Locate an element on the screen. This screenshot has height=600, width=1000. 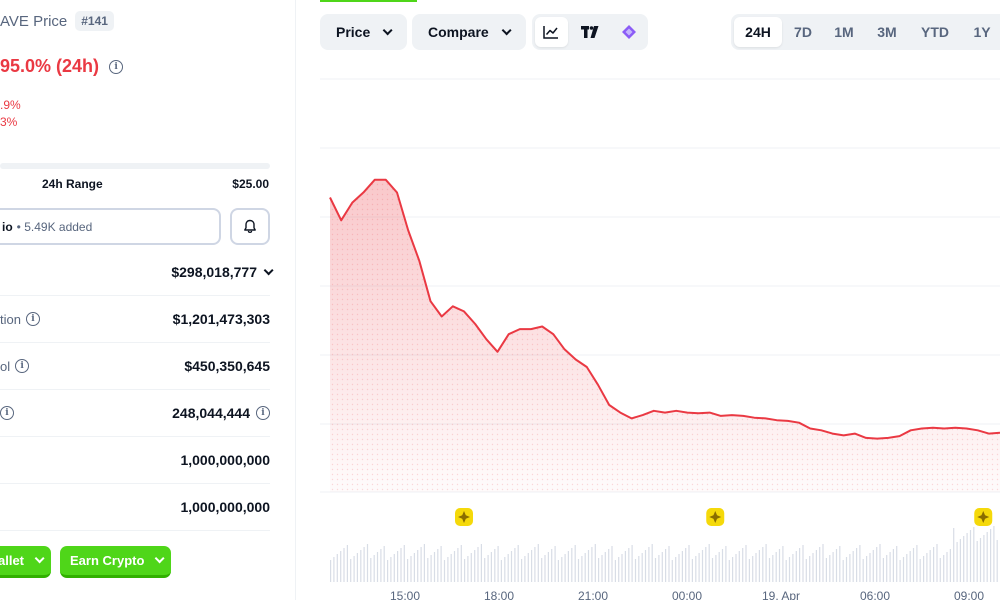
active-tab-underline is located at coordinates (368, 1).